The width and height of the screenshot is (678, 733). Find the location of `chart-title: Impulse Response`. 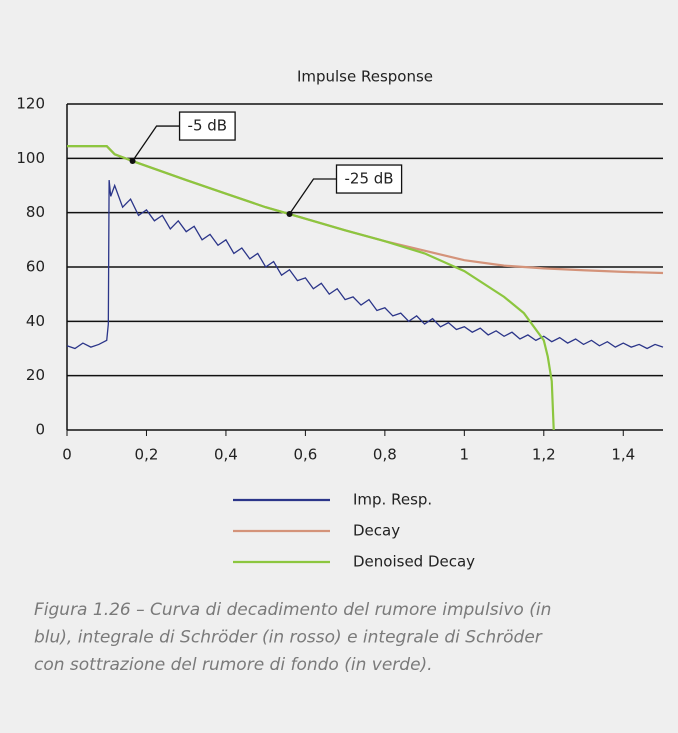

chart-title: Impulse Response is located at coordinates (365, 77).